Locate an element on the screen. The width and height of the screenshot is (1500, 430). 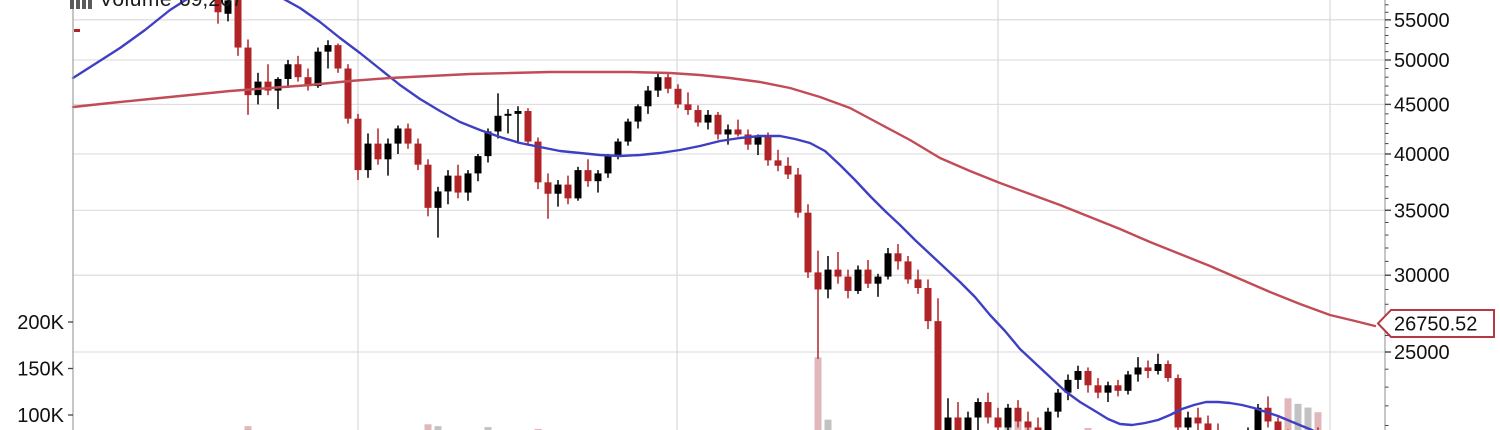
volume-legend: Volume 69,267 is located at coordinates (156, 6).